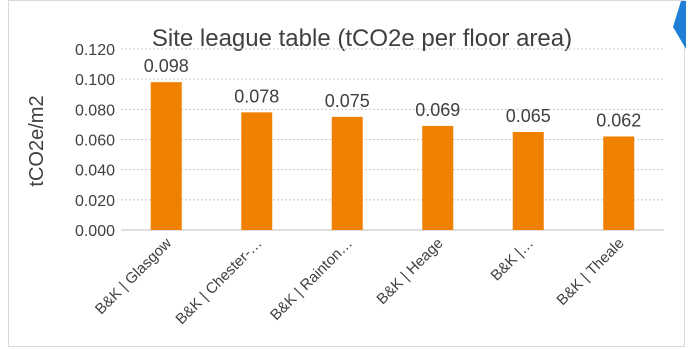  Describe the element at coordinates (256, 96) in the screenshot. I see `value-label: 0.078` at that location.